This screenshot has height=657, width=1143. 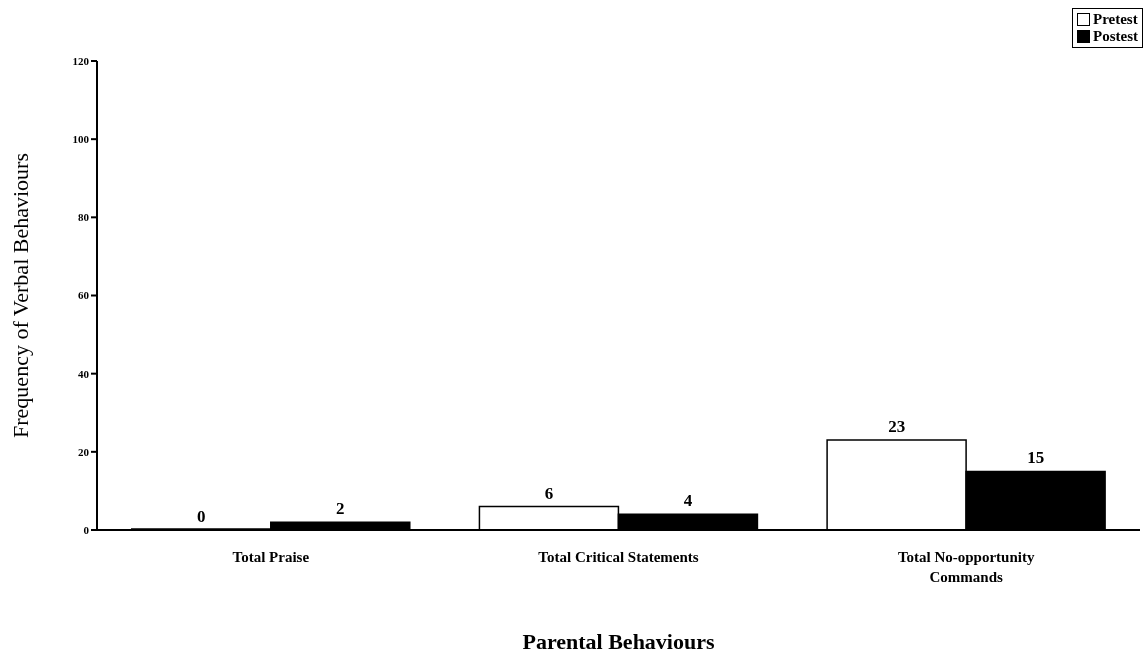 I want to click on y-tick-label: 20, so click(x=84, y=451).